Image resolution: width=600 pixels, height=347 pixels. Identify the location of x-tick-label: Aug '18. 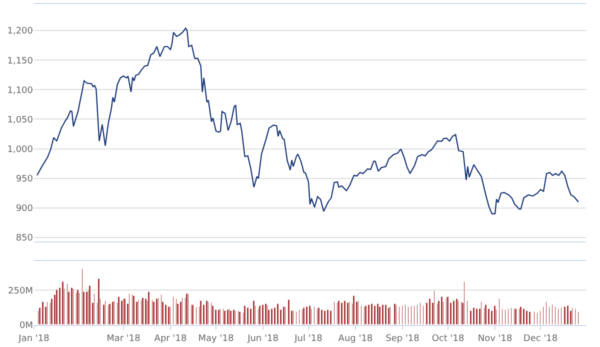
(355, 339).